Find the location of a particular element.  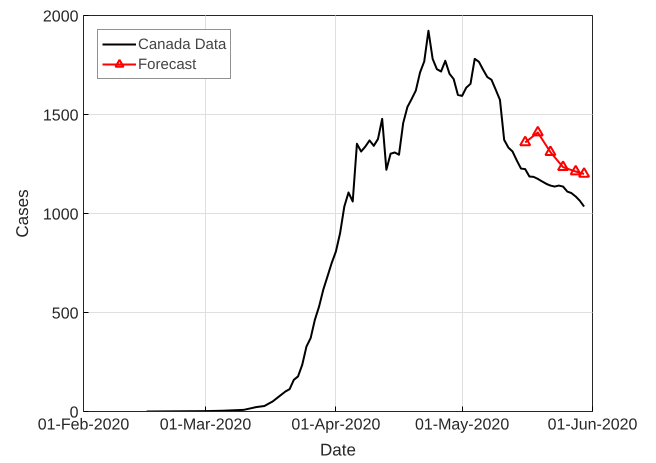

y-tick-label: 500 is located at coordinates (65, 314).